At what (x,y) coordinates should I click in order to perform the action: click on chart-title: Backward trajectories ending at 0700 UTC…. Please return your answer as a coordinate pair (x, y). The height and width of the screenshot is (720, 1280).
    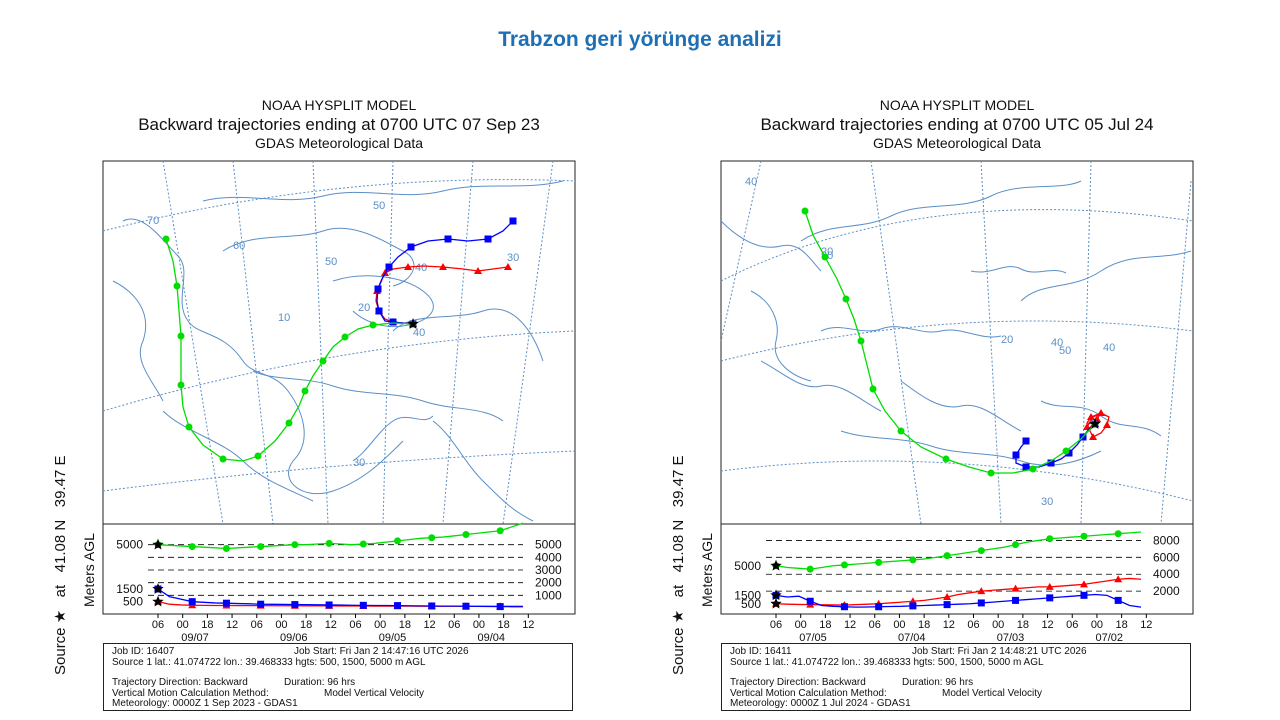
    Looking at the image, I should click on (957, 124).